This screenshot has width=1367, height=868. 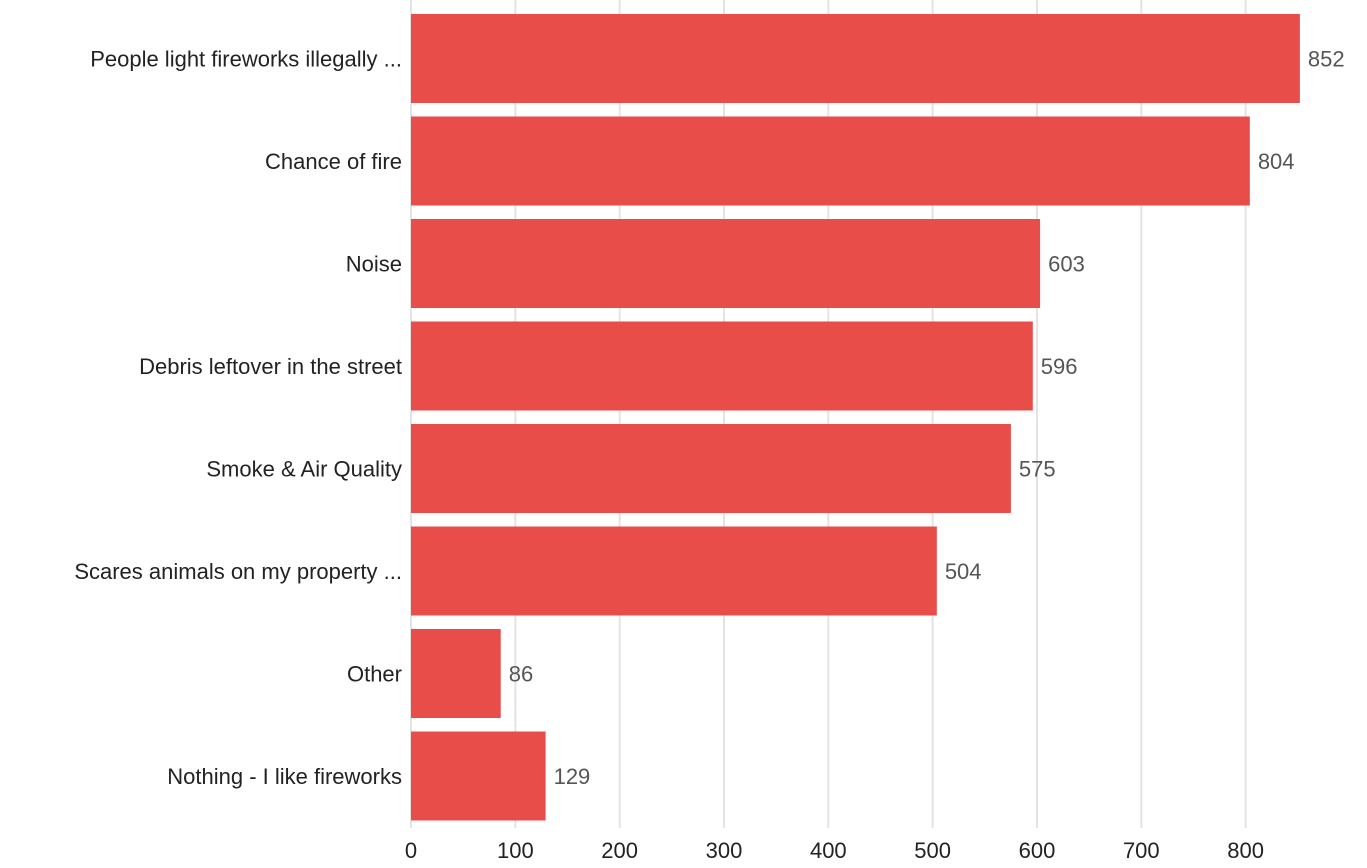 I want to click on value-label: 804, so click(x=1276, y=161).